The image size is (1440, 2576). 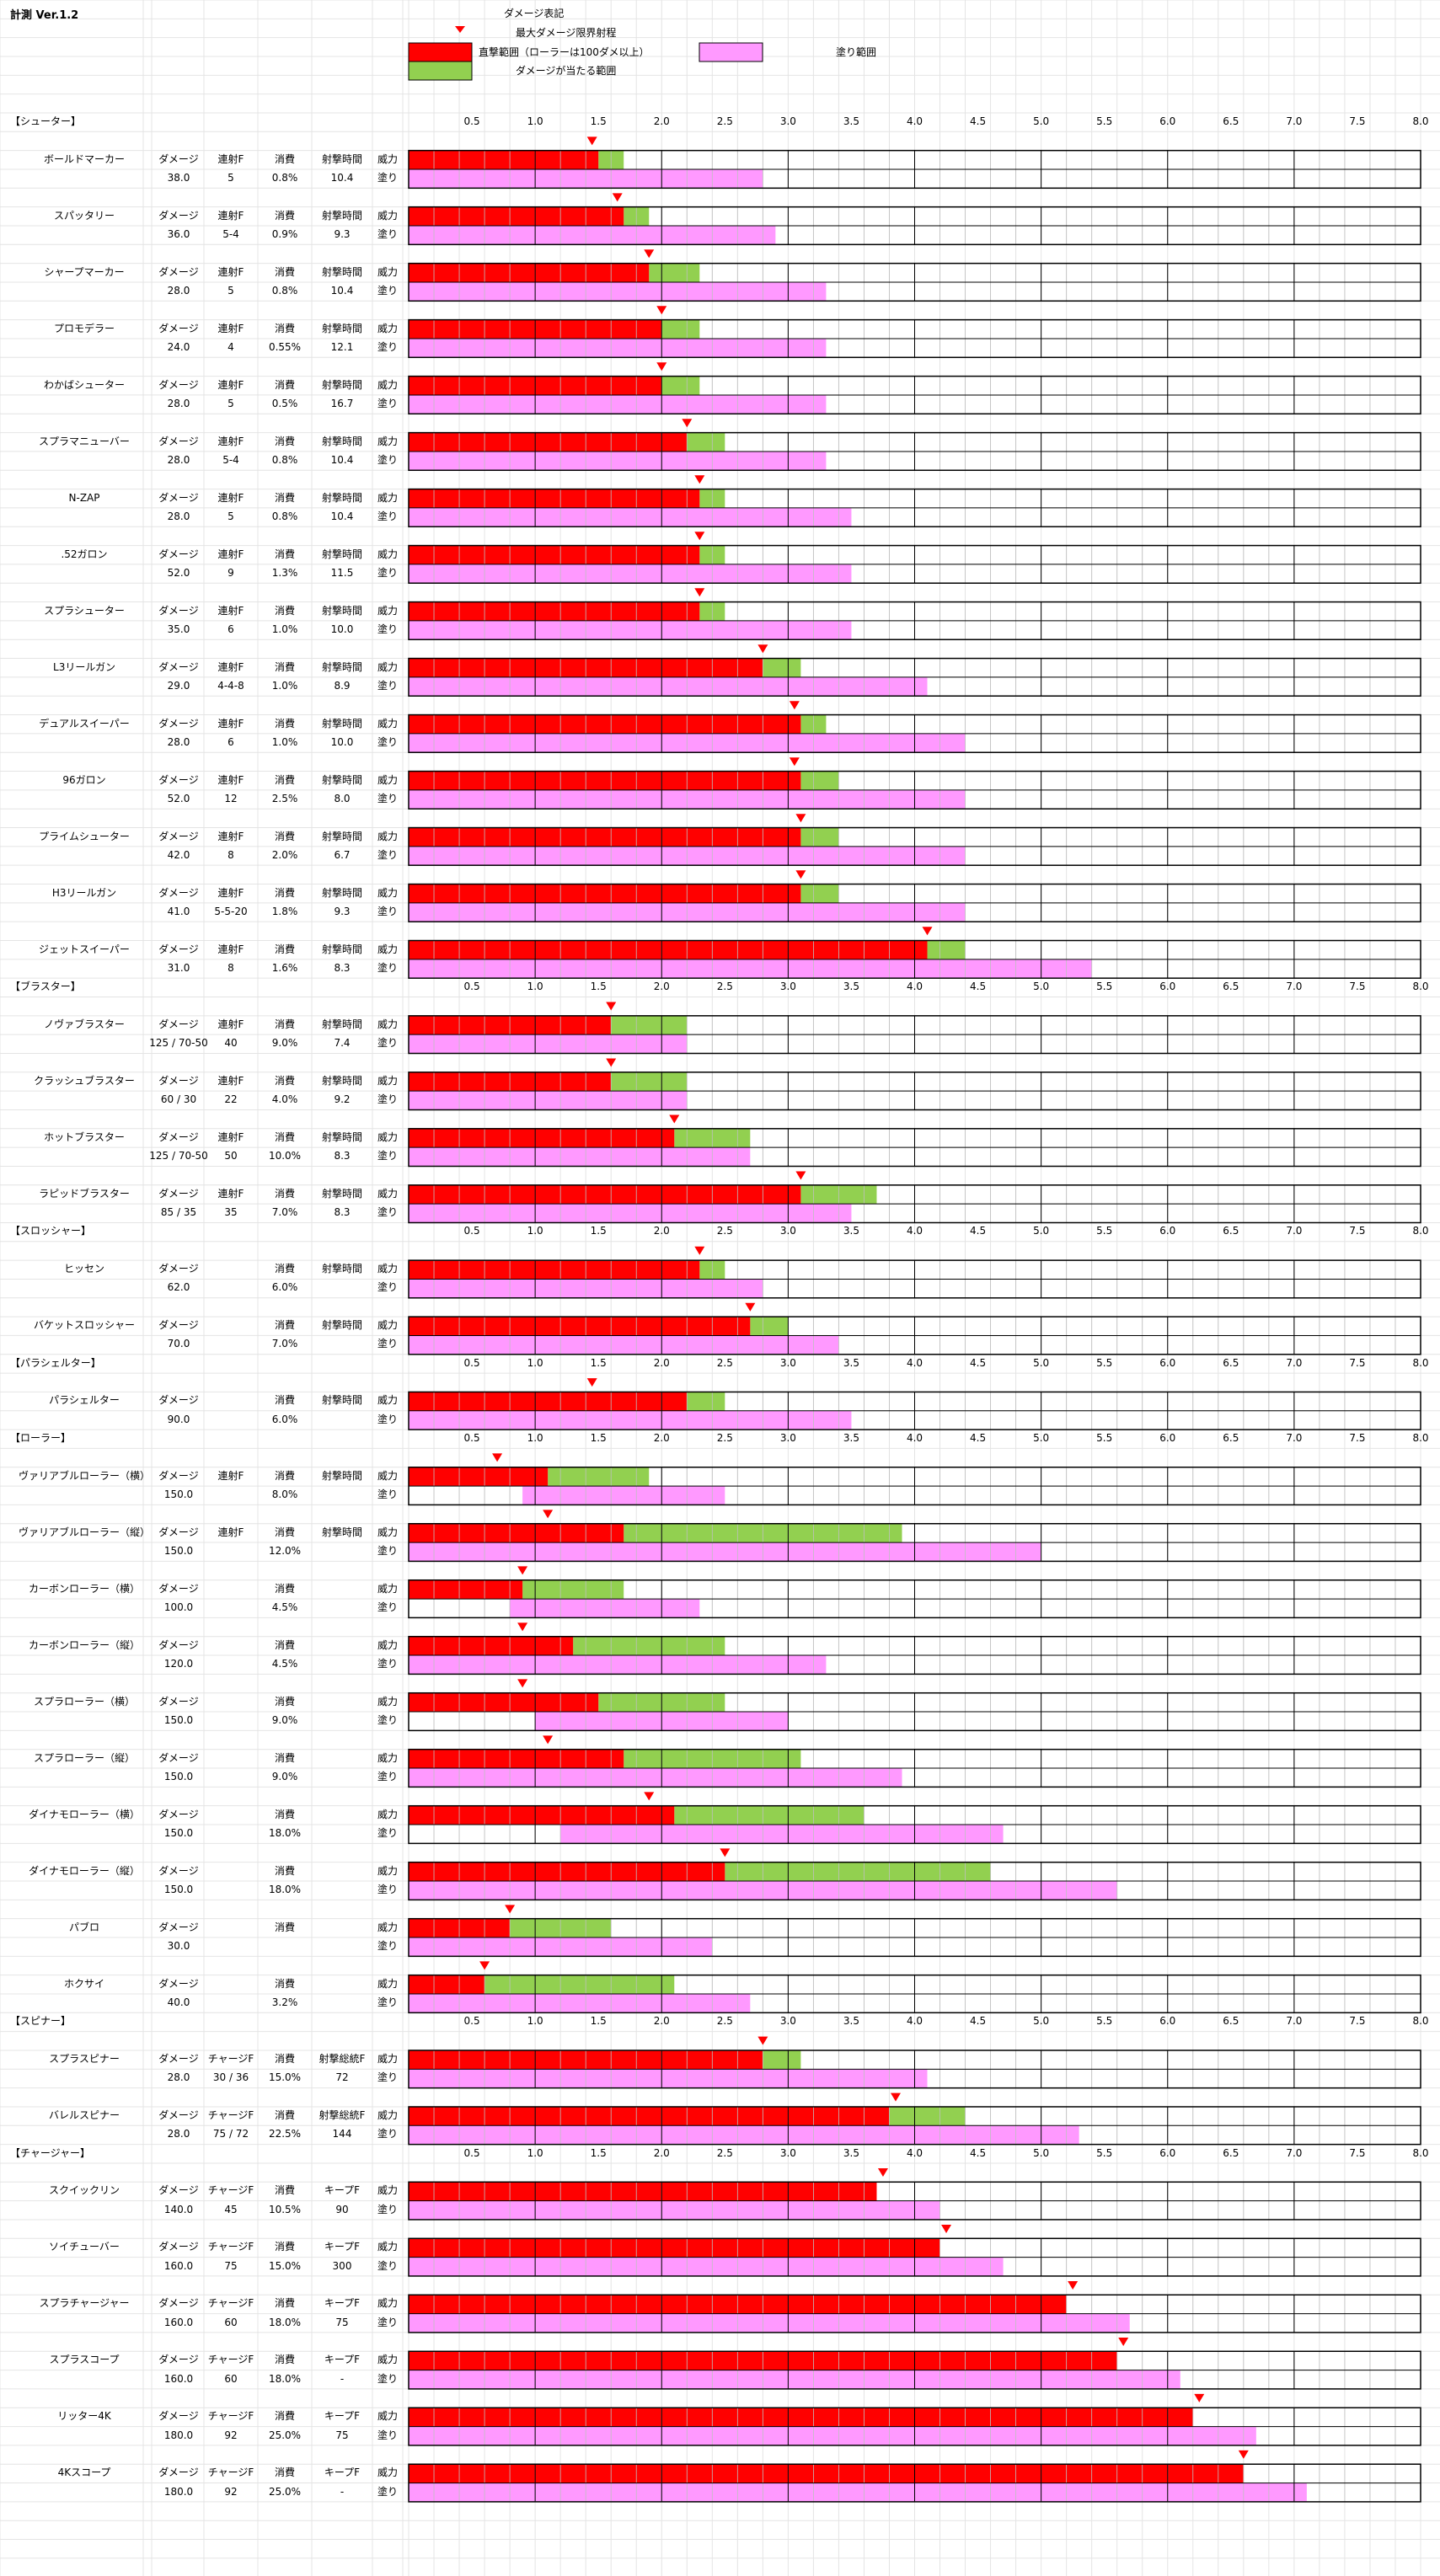 I want to click on stat-value: 9.3, so click(x=342, y=911).